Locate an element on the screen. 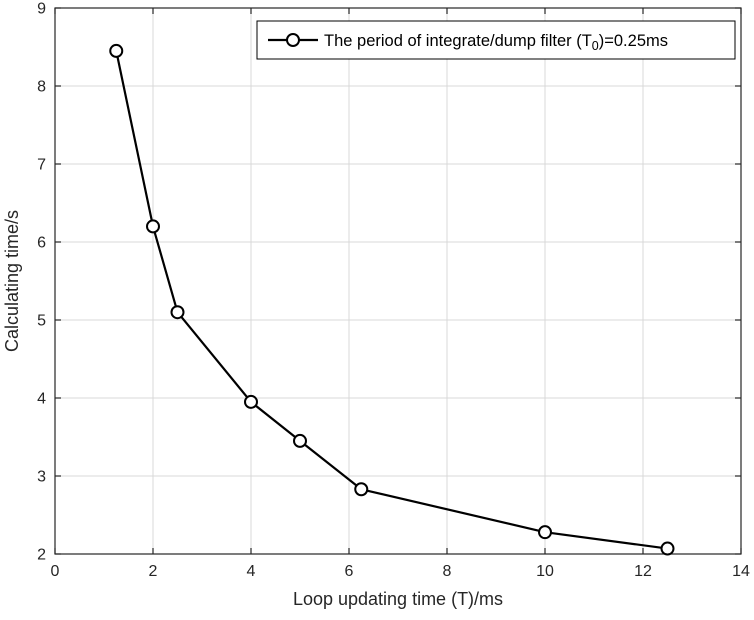 The image size is (754, 620). y-tick-label: 6 is located at coordinates (41, 243).